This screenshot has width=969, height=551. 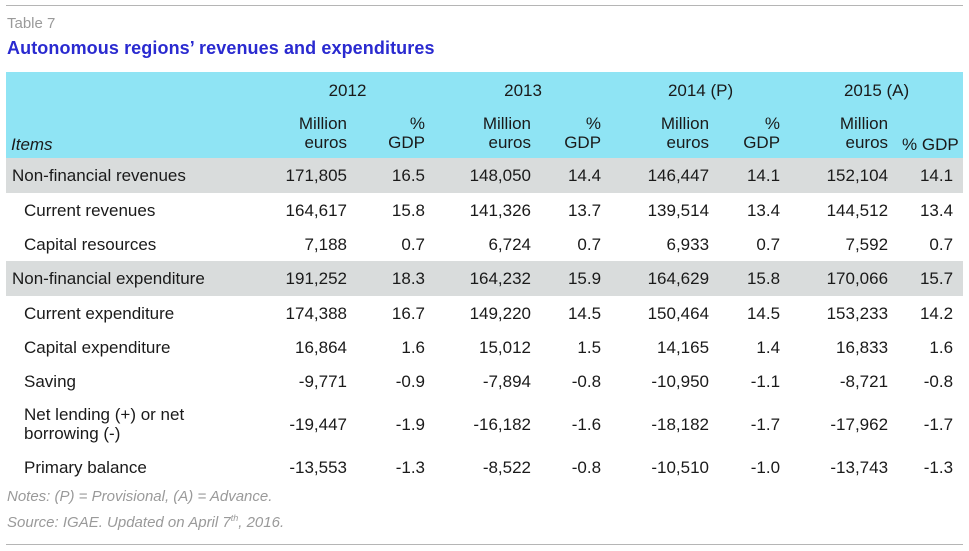 What do you see at coordinates (700, 90) in the screenshot?
I see `year-header-2014: 2014 (P)` at bounding box center [700, 90].